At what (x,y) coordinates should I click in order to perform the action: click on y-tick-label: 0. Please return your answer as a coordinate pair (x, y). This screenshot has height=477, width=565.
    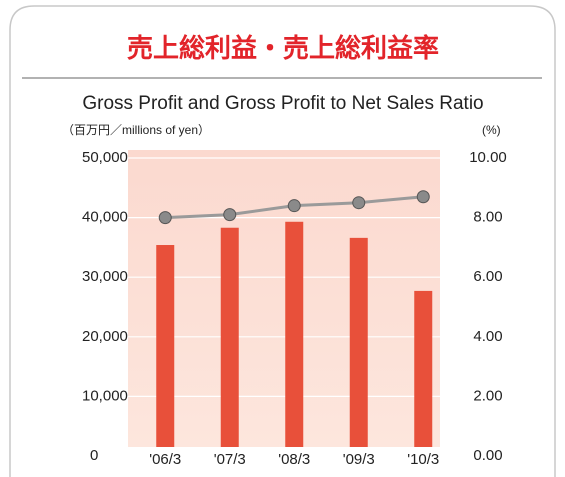
    Looking at the image, I should click on (94, 455).